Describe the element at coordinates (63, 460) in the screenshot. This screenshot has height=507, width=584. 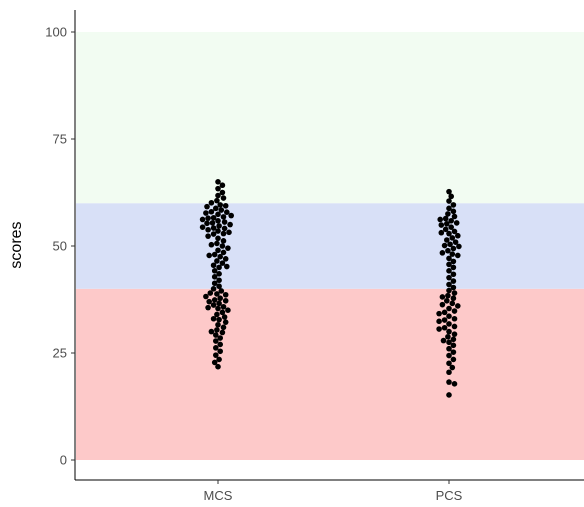
I see `y-tick-label: 0` at that location.